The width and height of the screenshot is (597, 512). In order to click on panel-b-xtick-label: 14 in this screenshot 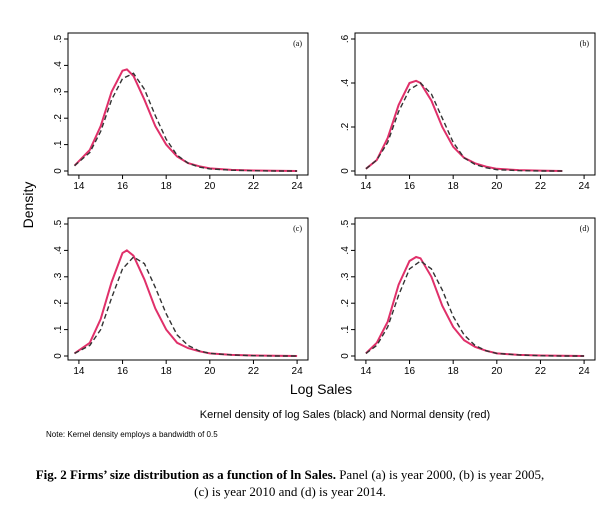, I will do `click(366, 186)`.